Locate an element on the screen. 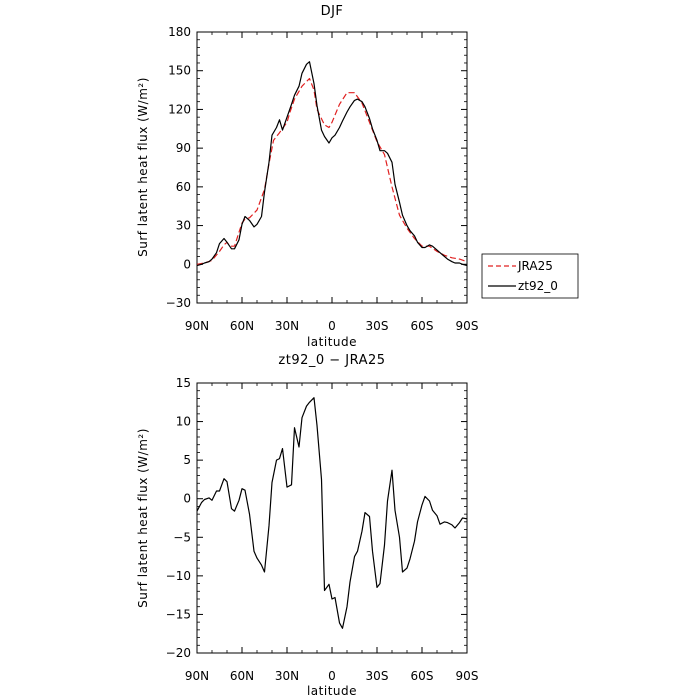 Image resolution: width=700 pixels, height=700 pixels. bottom-xtick-label: 60N is located at coordinates (242, 676).